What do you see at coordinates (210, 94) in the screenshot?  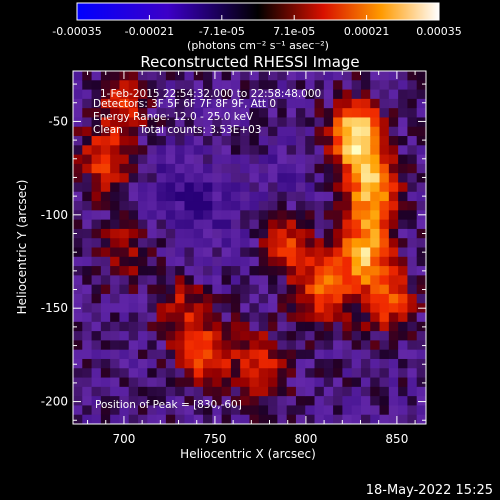 I see `annotation-time-range: 1-Feb-2015 22:54:32.000 to 22:58:48.000` at bounding box center [210, 94].